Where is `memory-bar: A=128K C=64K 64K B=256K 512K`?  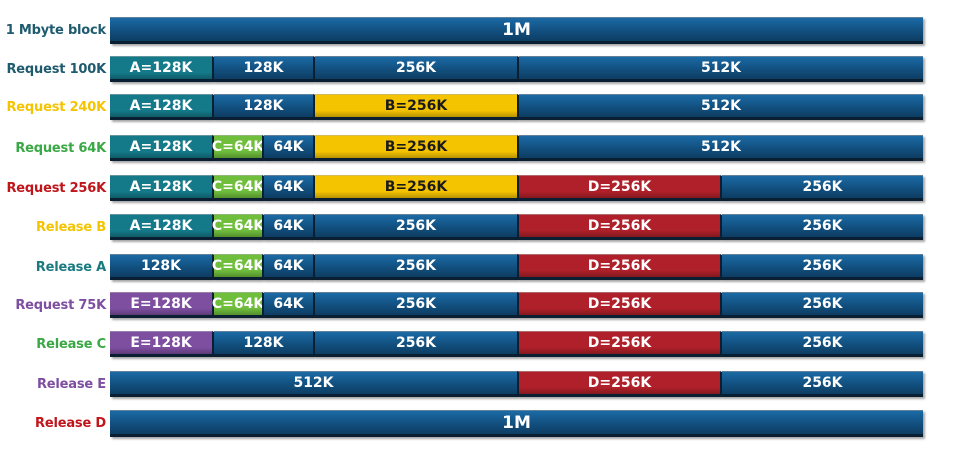
memory-bar: A=128K C=64K 64K B=256K 512K is located at coordinates (516, 149).